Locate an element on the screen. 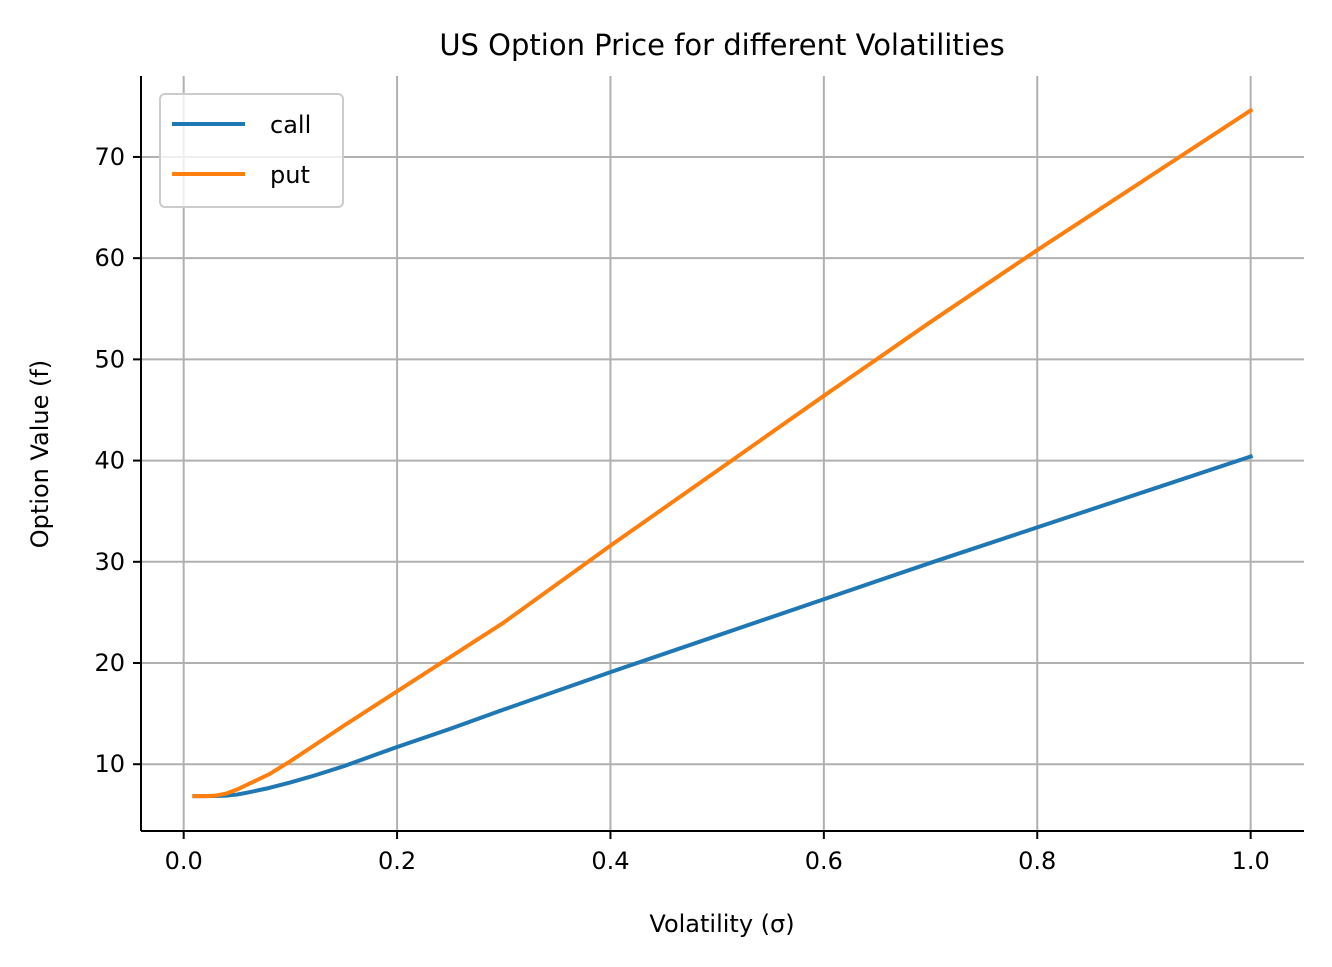 Image resolution: width=1332 pixels, height=967 pixels. y-tick-label: 30 is located at coordinates (109, 562).